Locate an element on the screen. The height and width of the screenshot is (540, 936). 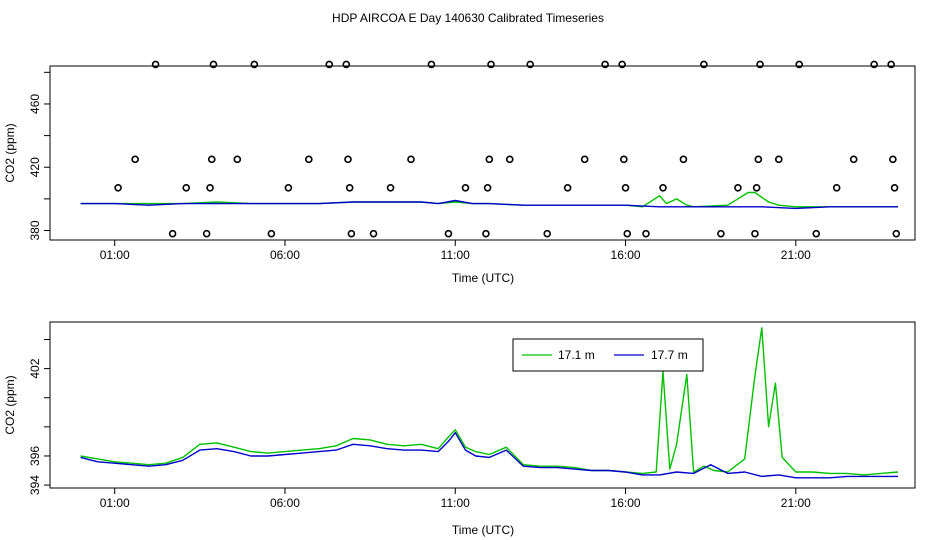
y-tick-label: 460 is located at coordinates (35, 104).